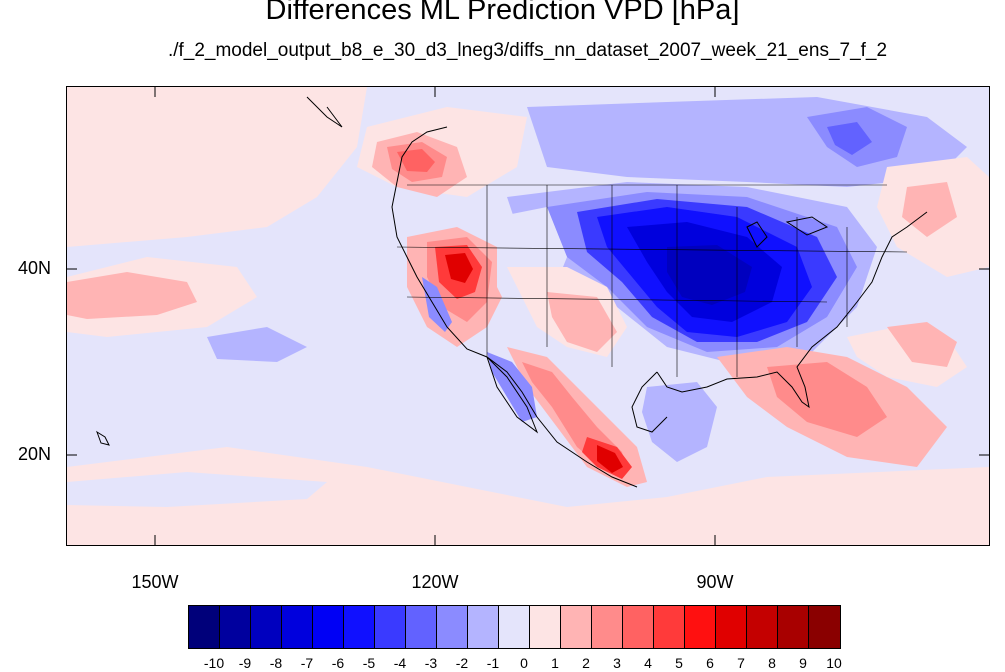 Image resolution: width=1005 pixels, height=672 pixels. I want to click on y-label-40n: 40N, so click(35, 268).